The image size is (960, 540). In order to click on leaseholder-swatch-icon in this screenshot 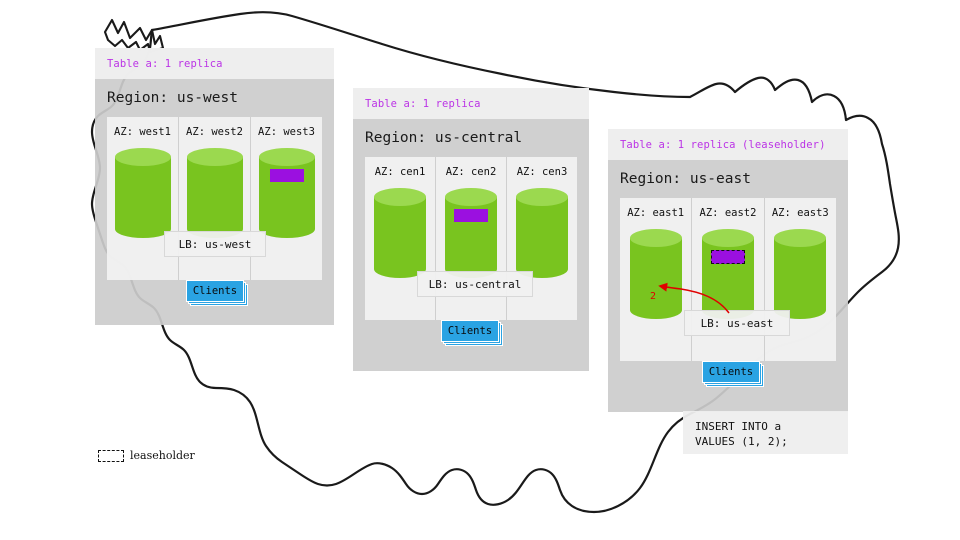, I will do `click(111, 455)`.